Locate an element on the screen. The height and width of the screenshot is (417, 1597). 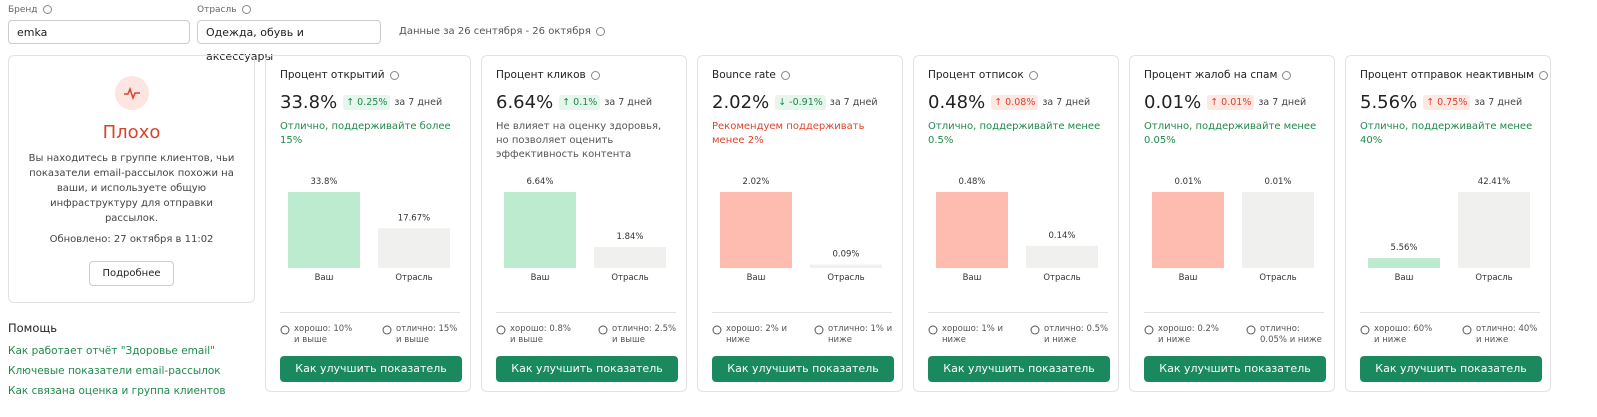
threshold: отлично: 2.5% и выше is located at coordinates (643, 335).